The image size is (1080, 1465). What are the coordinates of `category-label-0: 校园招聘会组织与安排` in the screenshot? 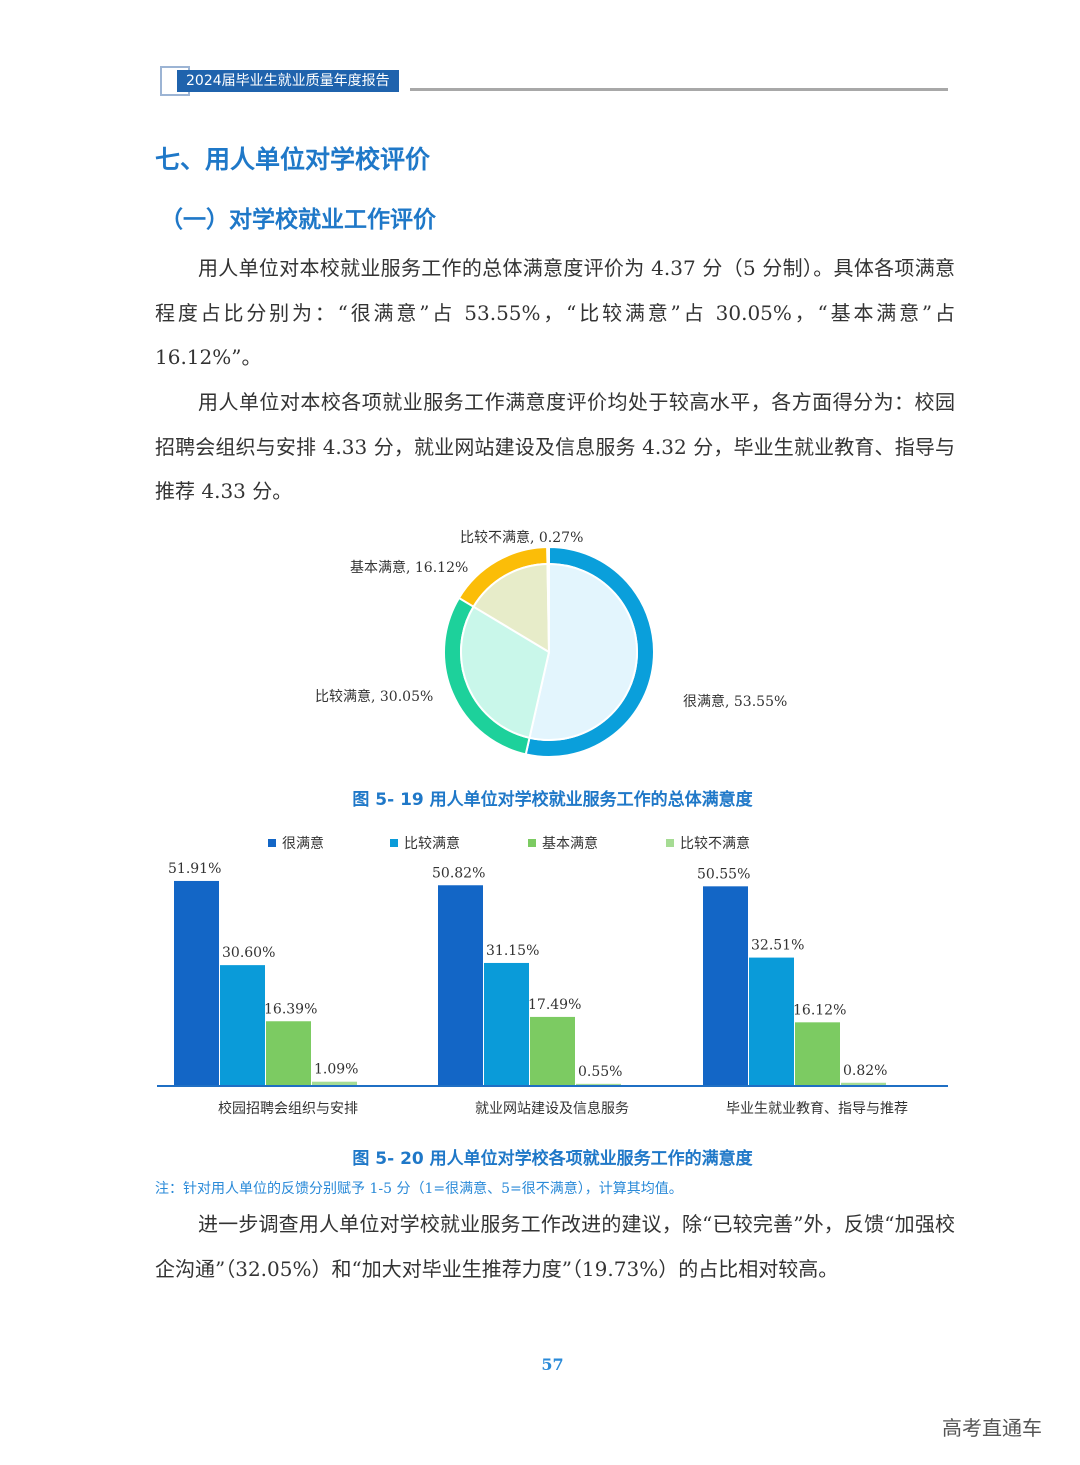 It's located at (288, 1108).